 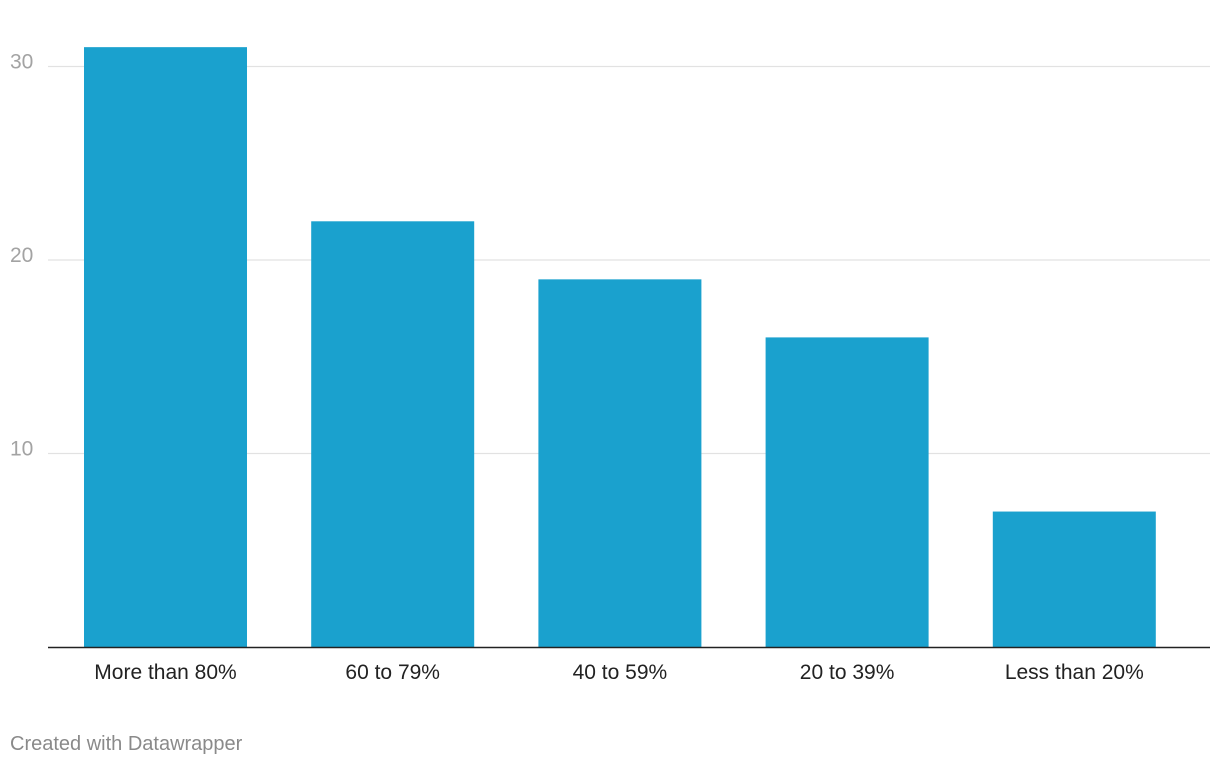 What do you see at coordinates (165, 672) in the screenshot?
I see `x-tick-label: More than 80%` at bounding box center [165, 672].